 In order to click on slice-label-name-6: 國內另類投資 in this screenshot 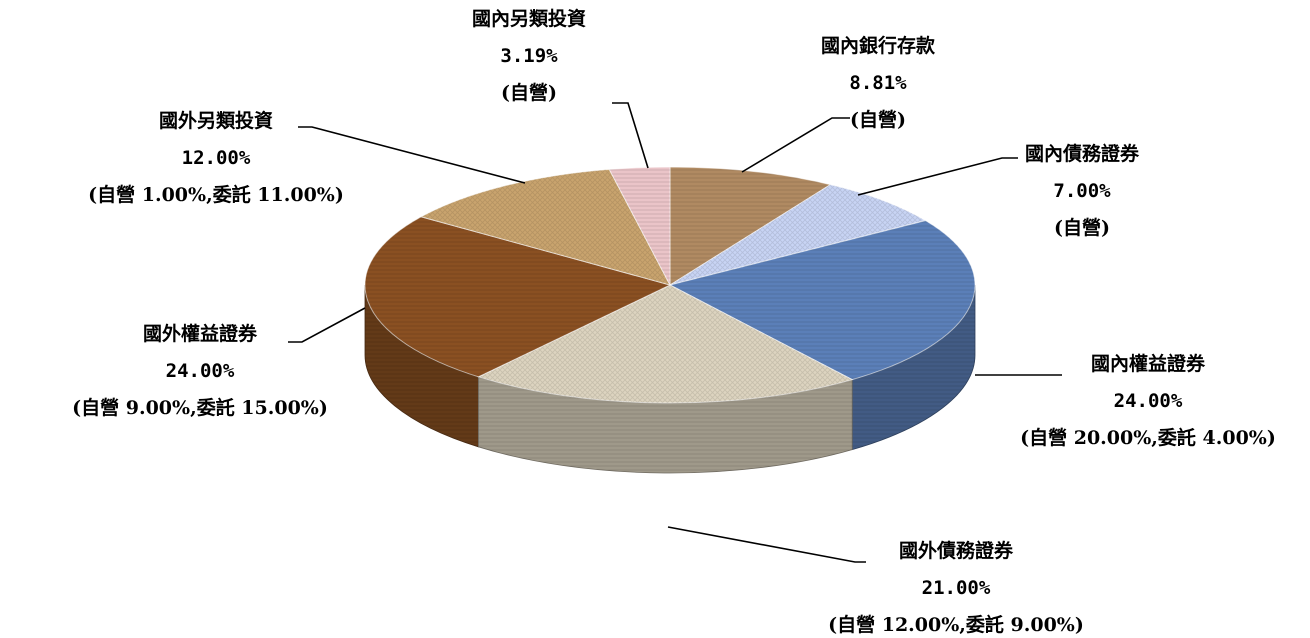, I will do `click(529, 18)`.